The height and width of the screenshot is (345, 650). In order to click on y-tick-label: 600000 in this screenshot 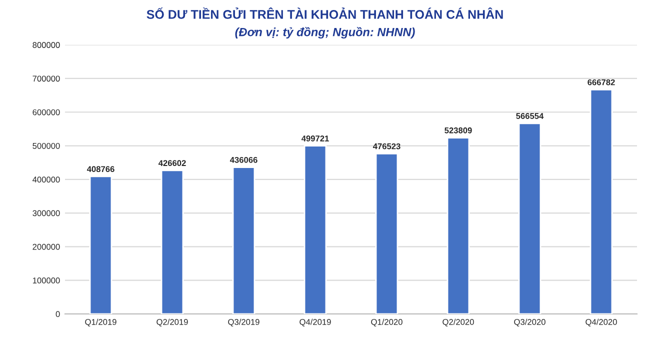, I will do `click(46, 112)`.